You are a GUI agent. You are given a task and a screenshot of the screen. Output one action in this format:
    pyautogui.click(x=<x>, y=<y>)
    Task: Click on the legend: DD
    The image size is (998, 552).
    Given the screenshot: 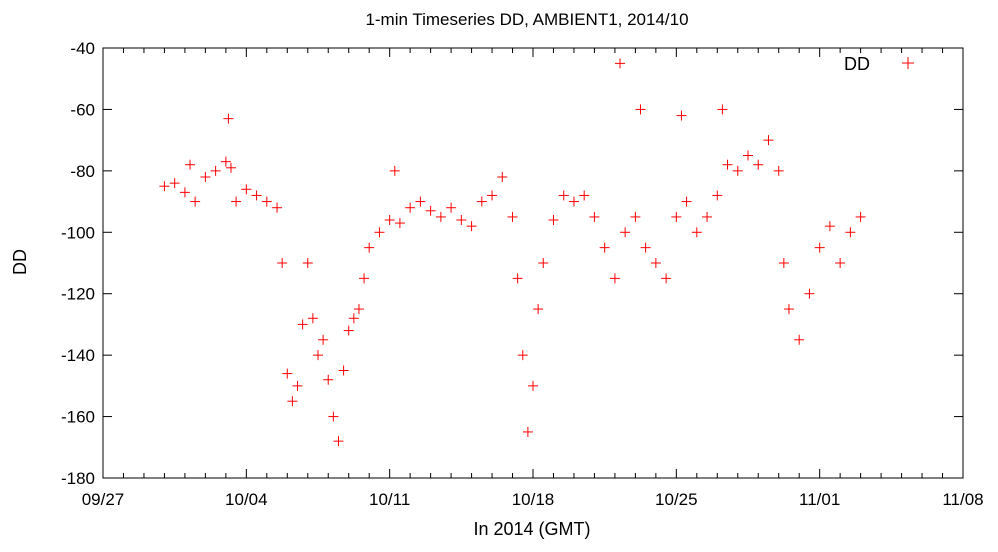 What is the action you would take?
    pyautogui.click(x=879, y=64)
    